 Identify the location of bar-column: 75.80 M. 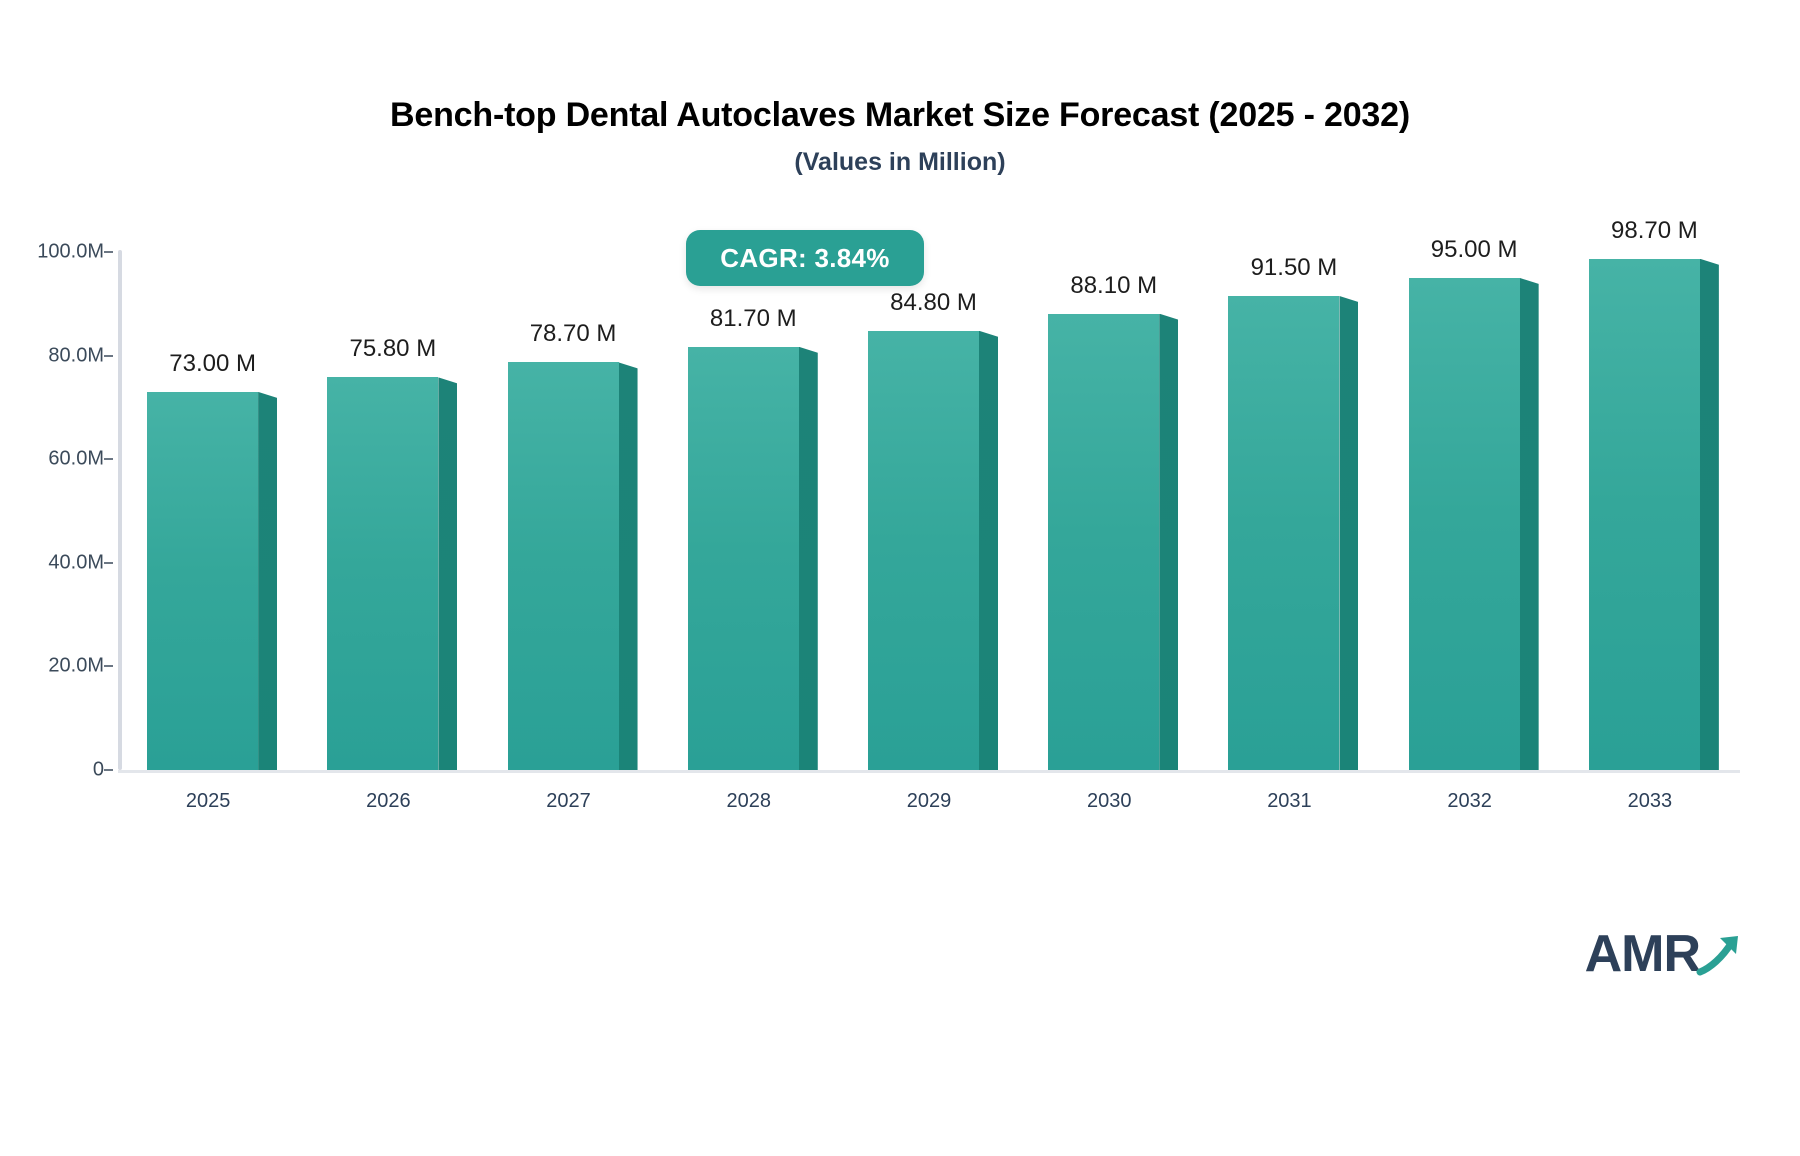
(392, 511).